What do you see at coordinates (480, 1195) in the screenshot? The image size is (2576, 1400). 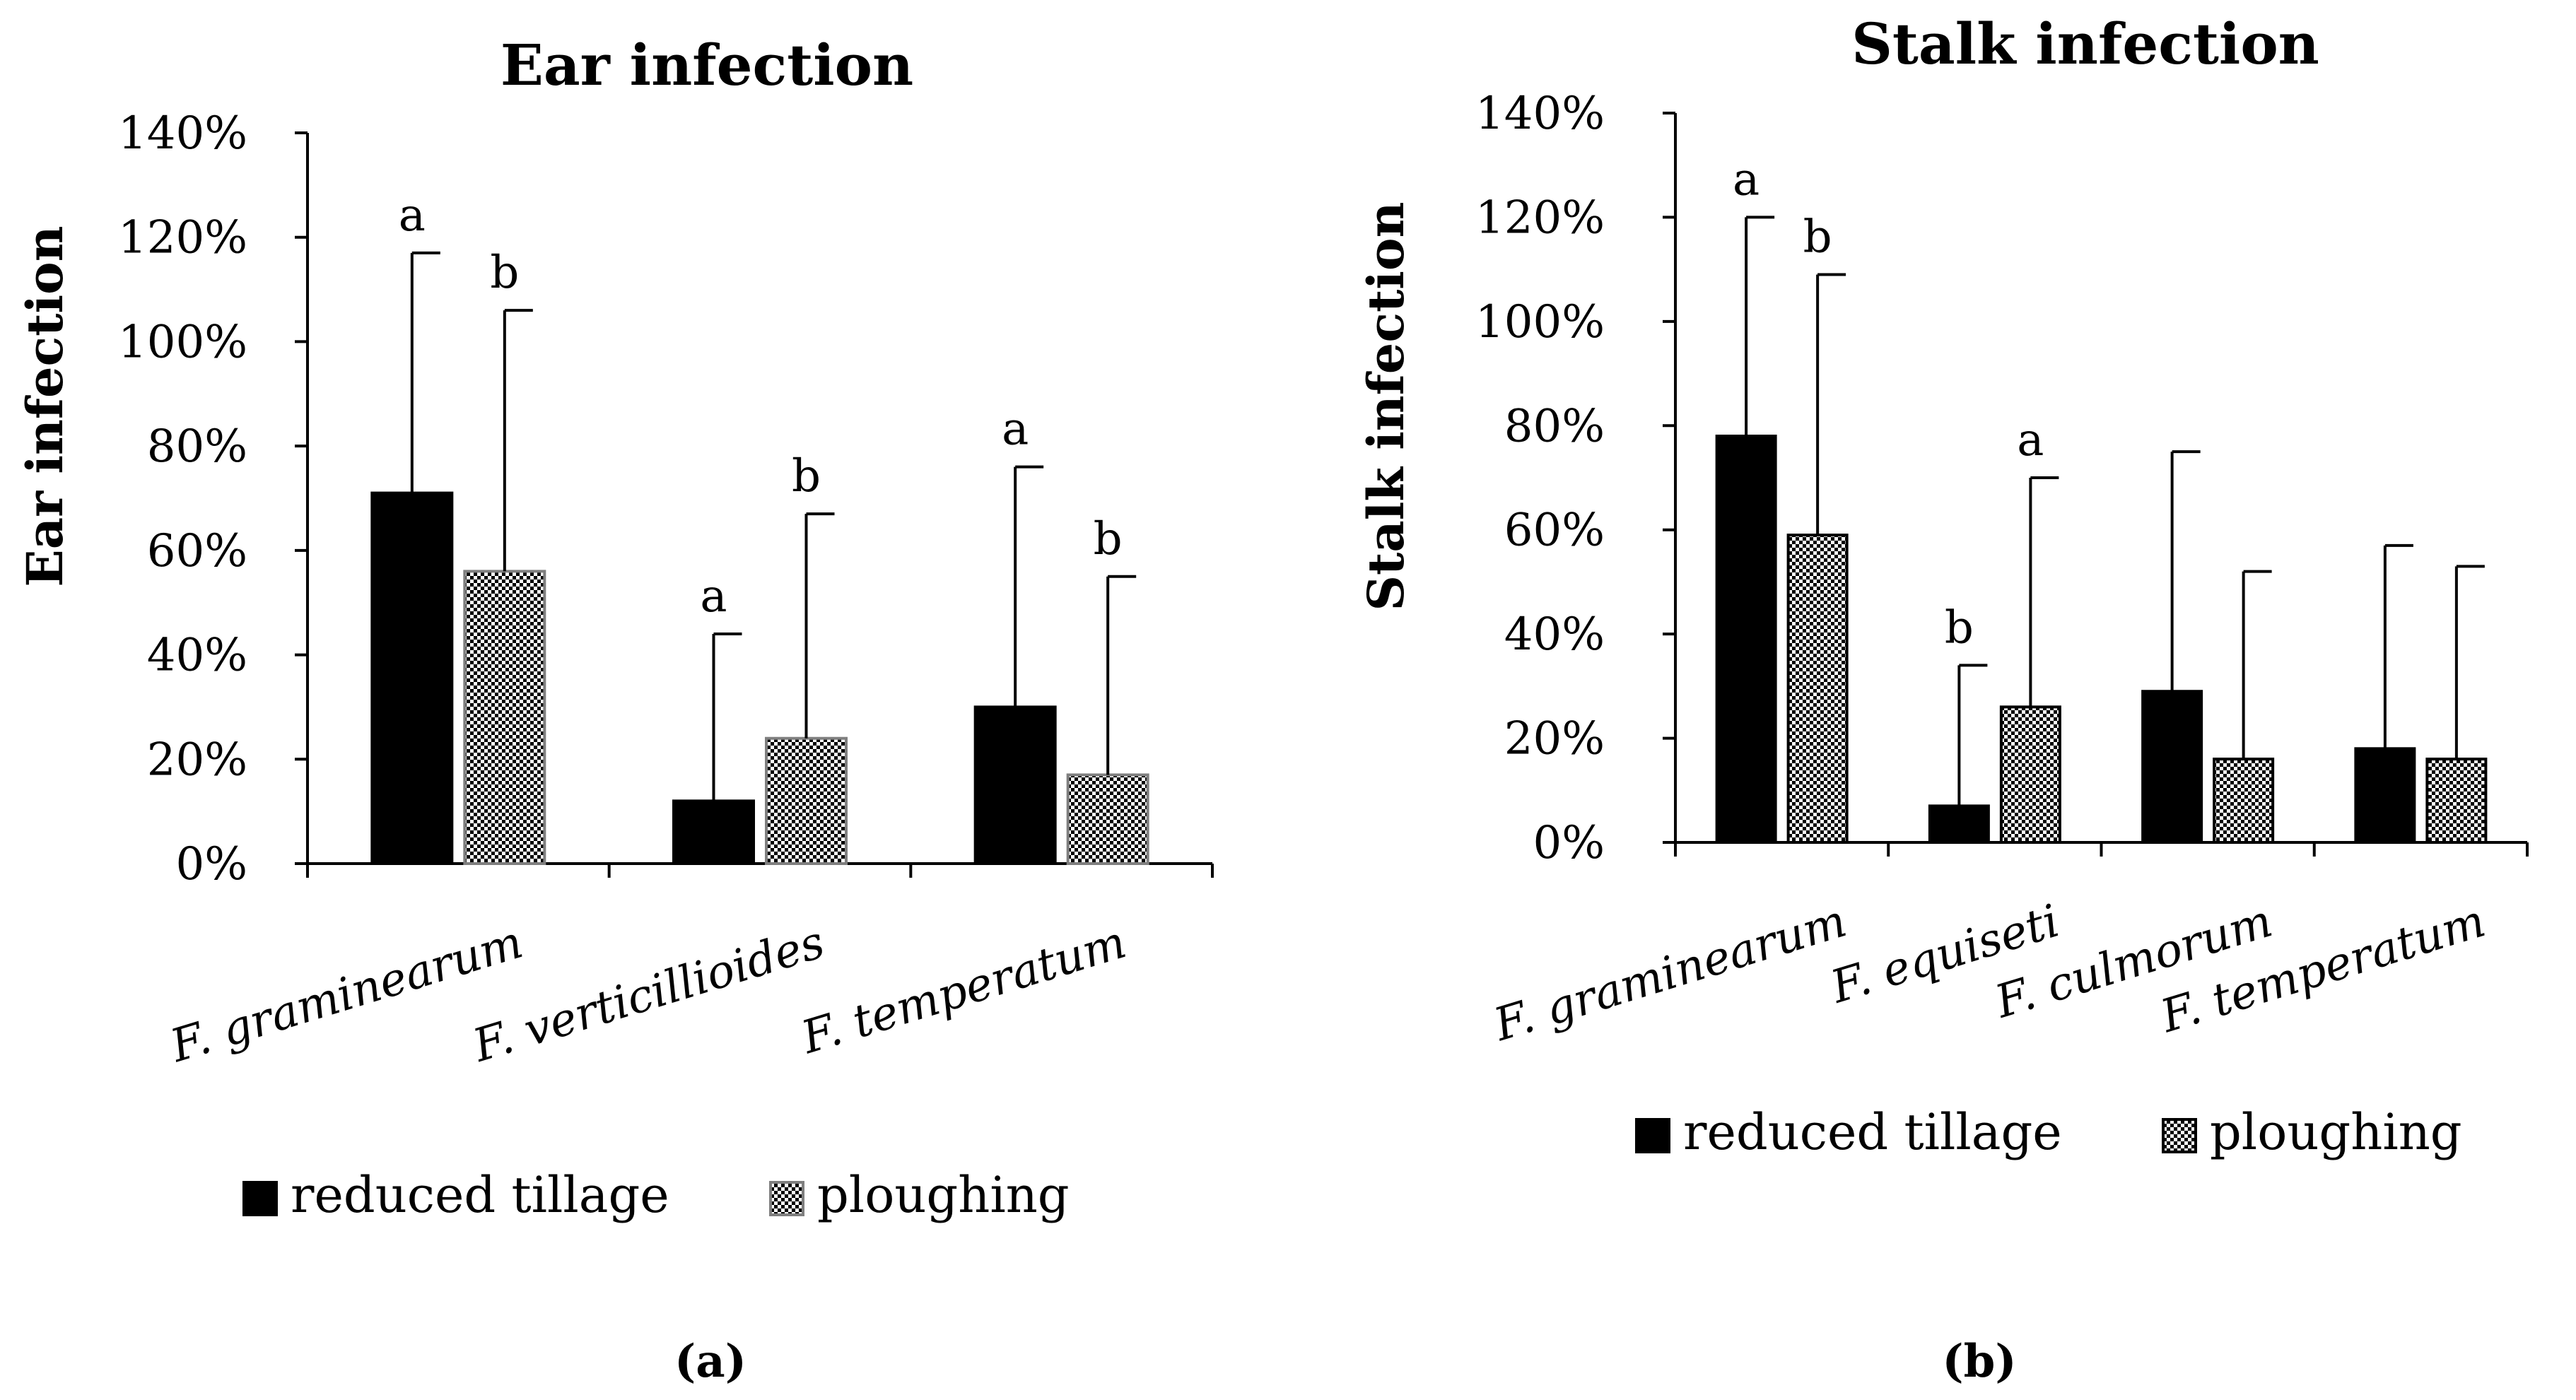 I see `ear-legend-label-reduced-tillage: reduced tillage` at bounding box center [480, 1195].